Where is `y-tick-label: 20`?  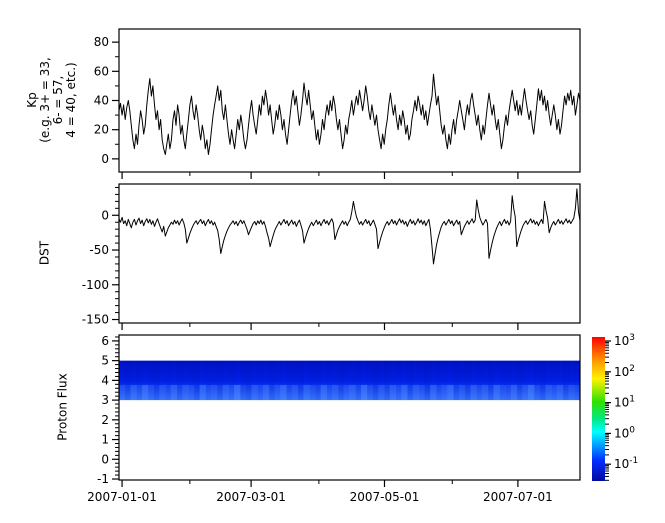
y-tick-label: 20 is located at coordinates (101, 130).